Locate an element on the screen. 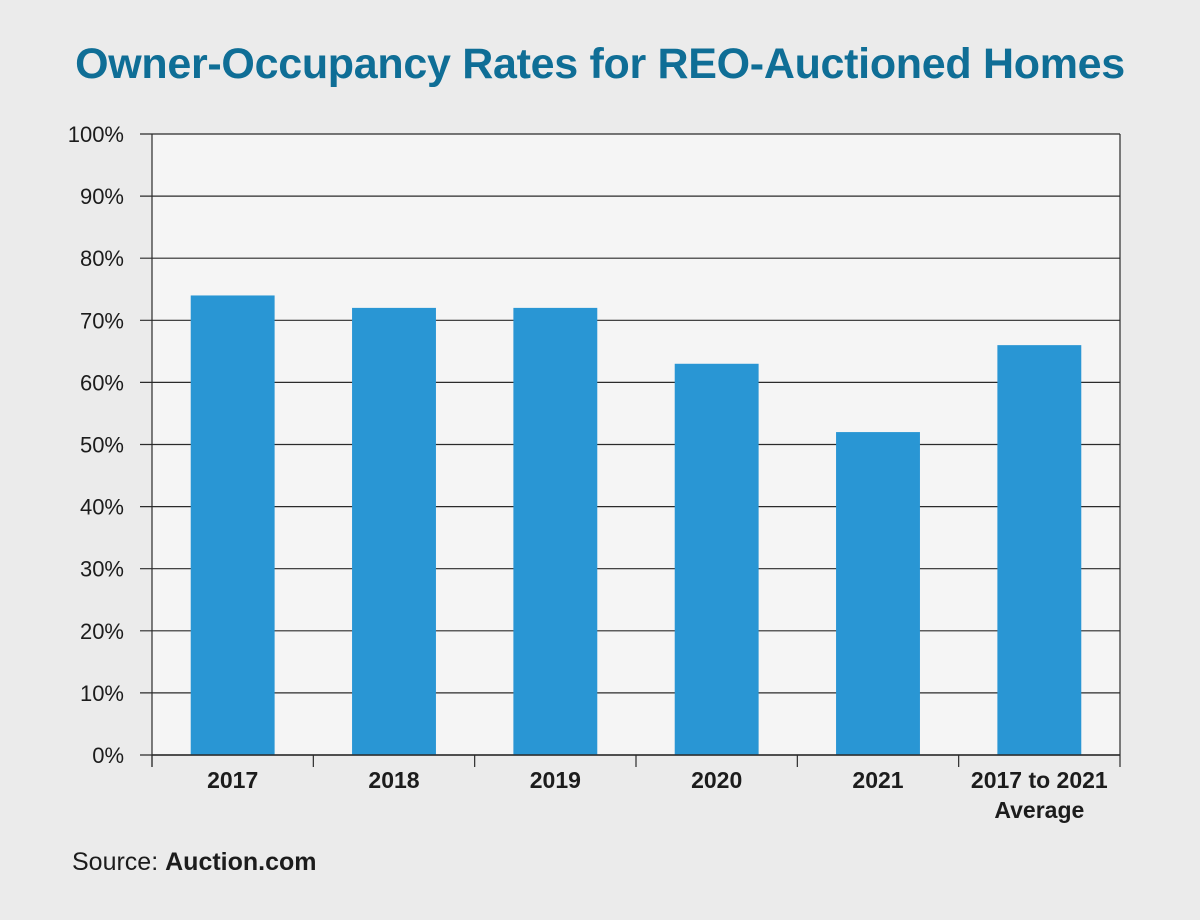 Image resolution: width=1200 pixels, height=920 pixels. y-tick-label: 60% is located at coordinates (102, 382).